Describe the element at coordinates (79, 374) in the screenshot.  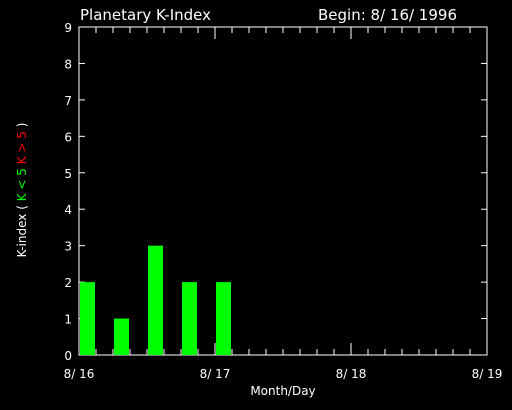
I see `x-tick-label: 8/ 16` at that location.